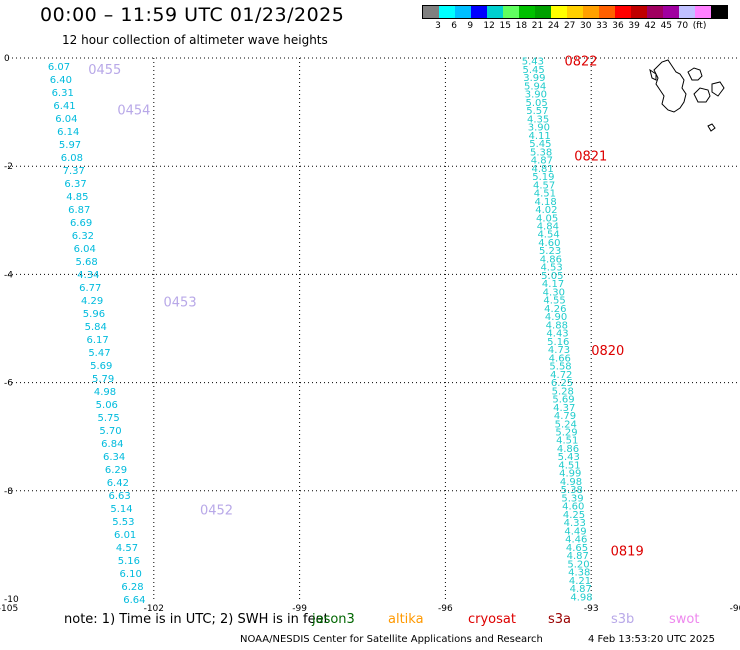  I want to click on wave-height-value: 4.30, so click(554, 292).